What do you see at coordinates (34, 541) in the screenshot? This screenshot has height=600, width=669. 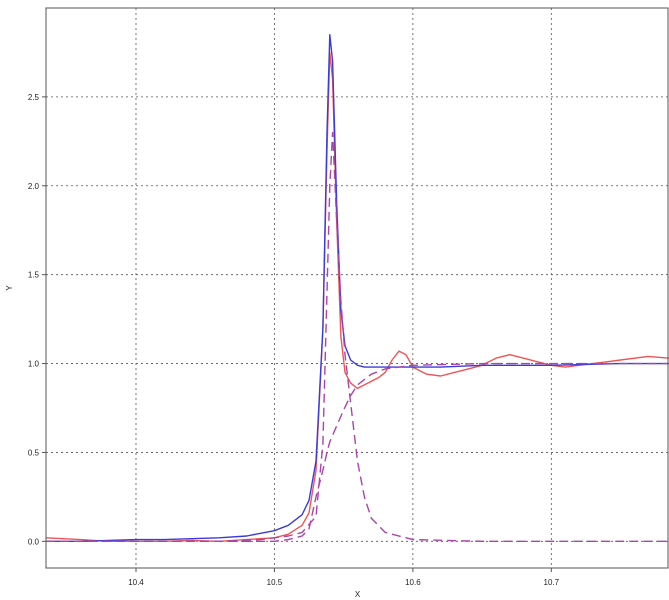 I see `y-tick-label: 0.0` at bounding box center [34, 541].